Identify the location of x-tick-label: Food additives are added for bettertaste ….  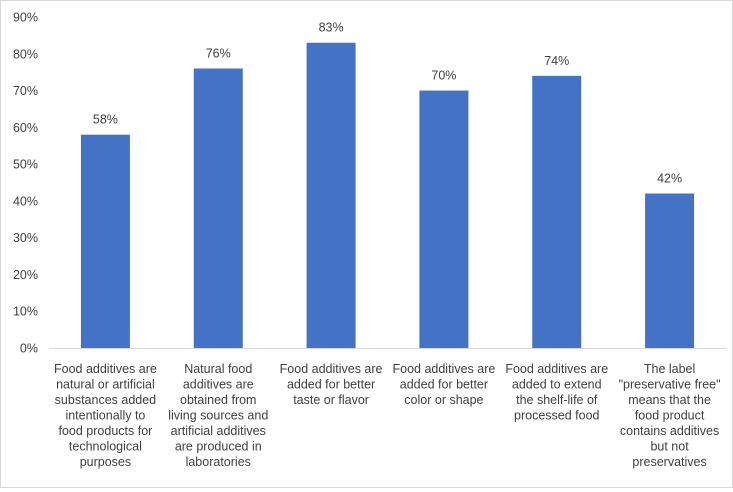
(331, 384).